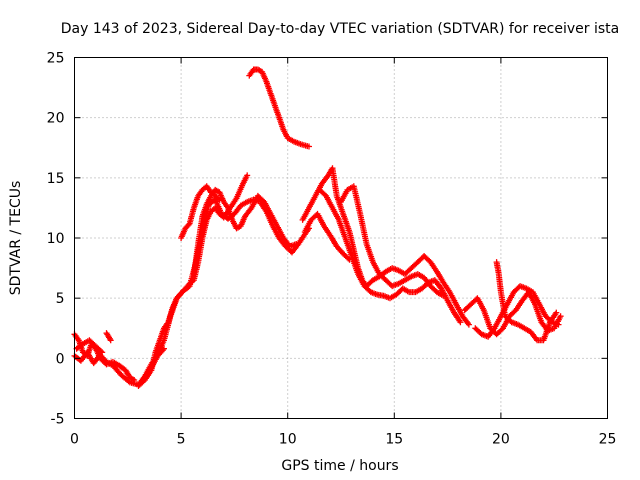  I want to click on y-tick-label: 10, so click(56, 239).